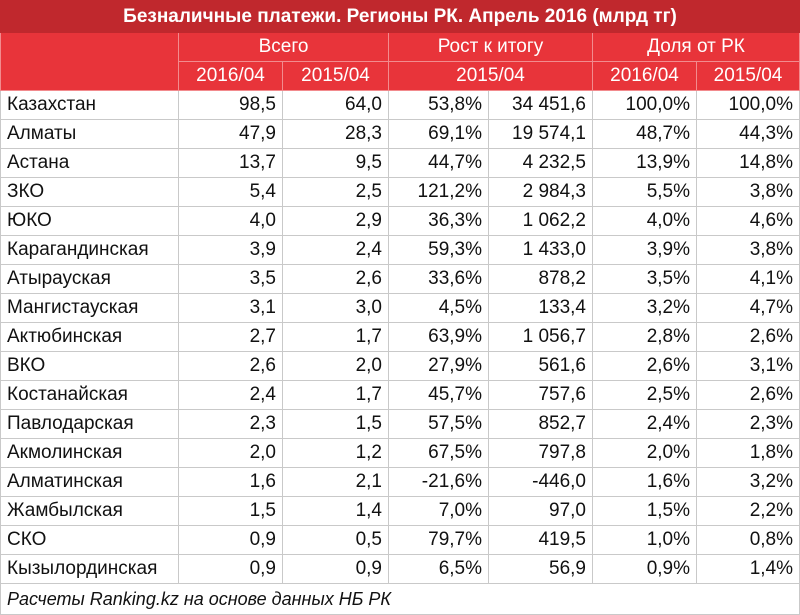 Image resolution: width=800 pixels, height=615 pixels. Describe the element at coordinates (335, 105) in the screenshot. I see `total-2015-cell: 64,0` at that location.